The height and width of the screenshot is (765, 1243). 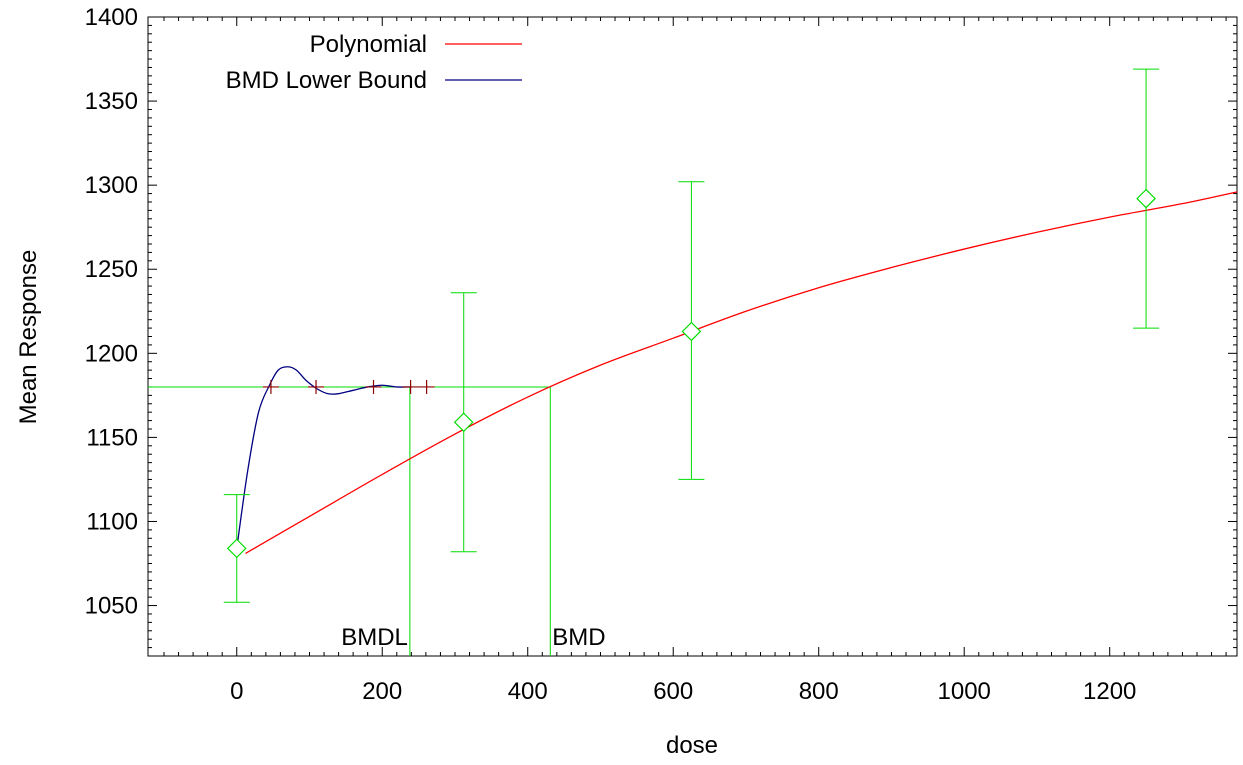 What do you see at coordinates (28, 337) in the screenshot?
I see `y-axis-label: Mean Response` at bounding box center [28, 337].